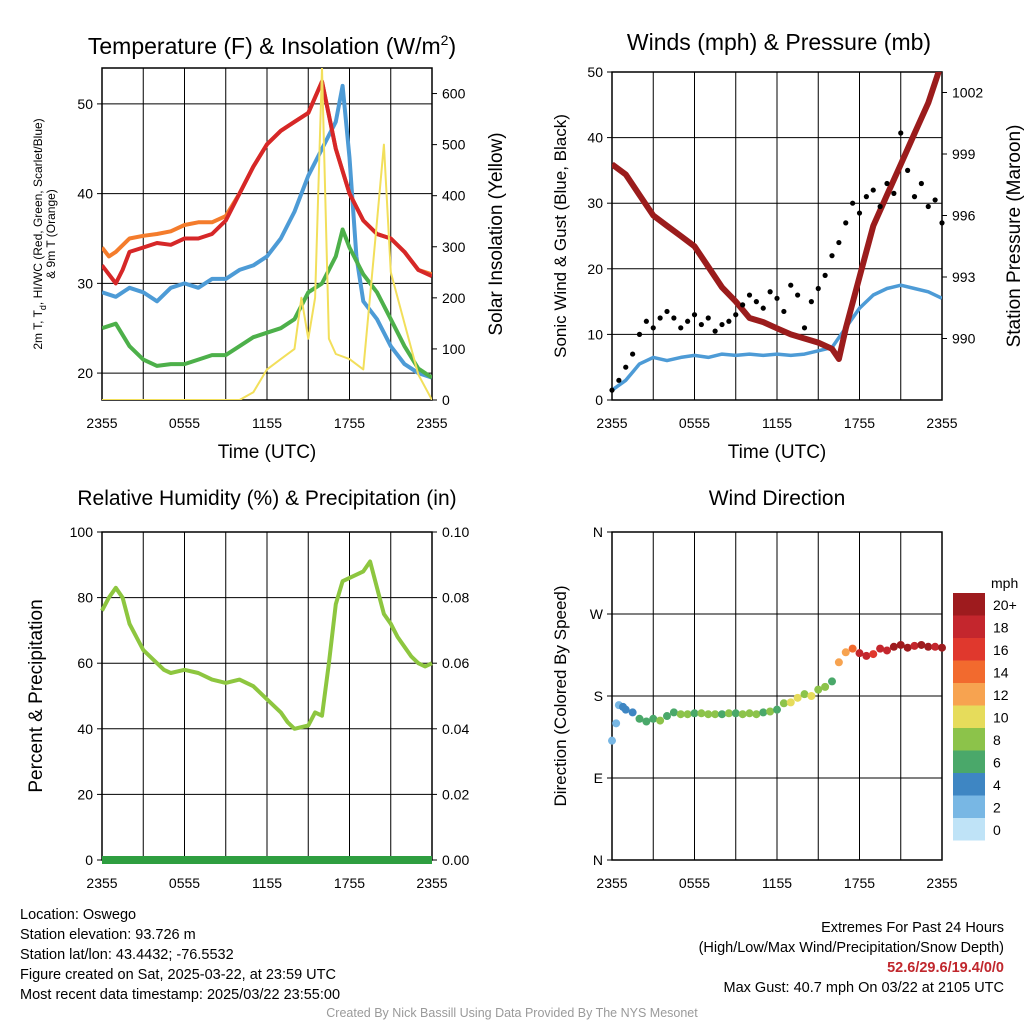 The height and width of the screenshot is (1024, 1024). I want to click on y-right-tick-label: 999, so click(964, 154).